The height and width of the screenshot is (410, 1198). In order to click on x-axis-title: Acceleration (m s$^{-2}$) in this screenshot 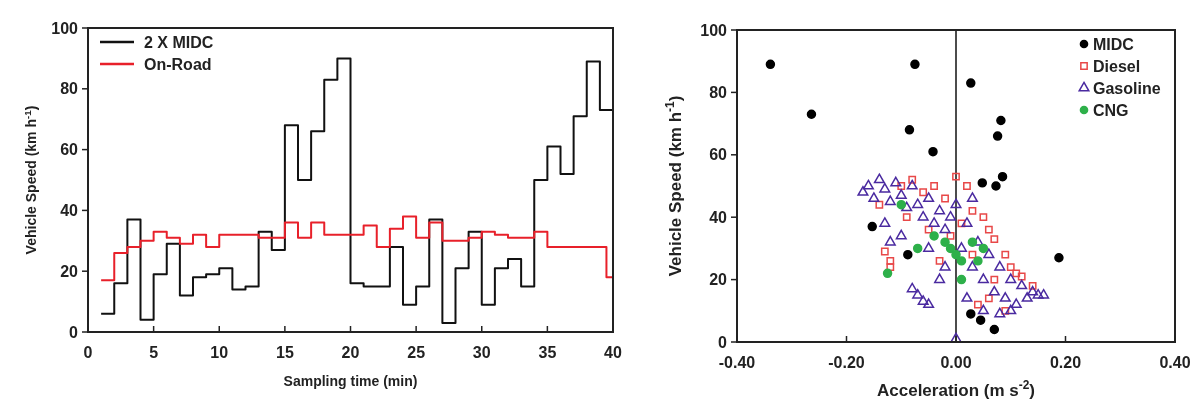, I will do `click(956, 389)`.